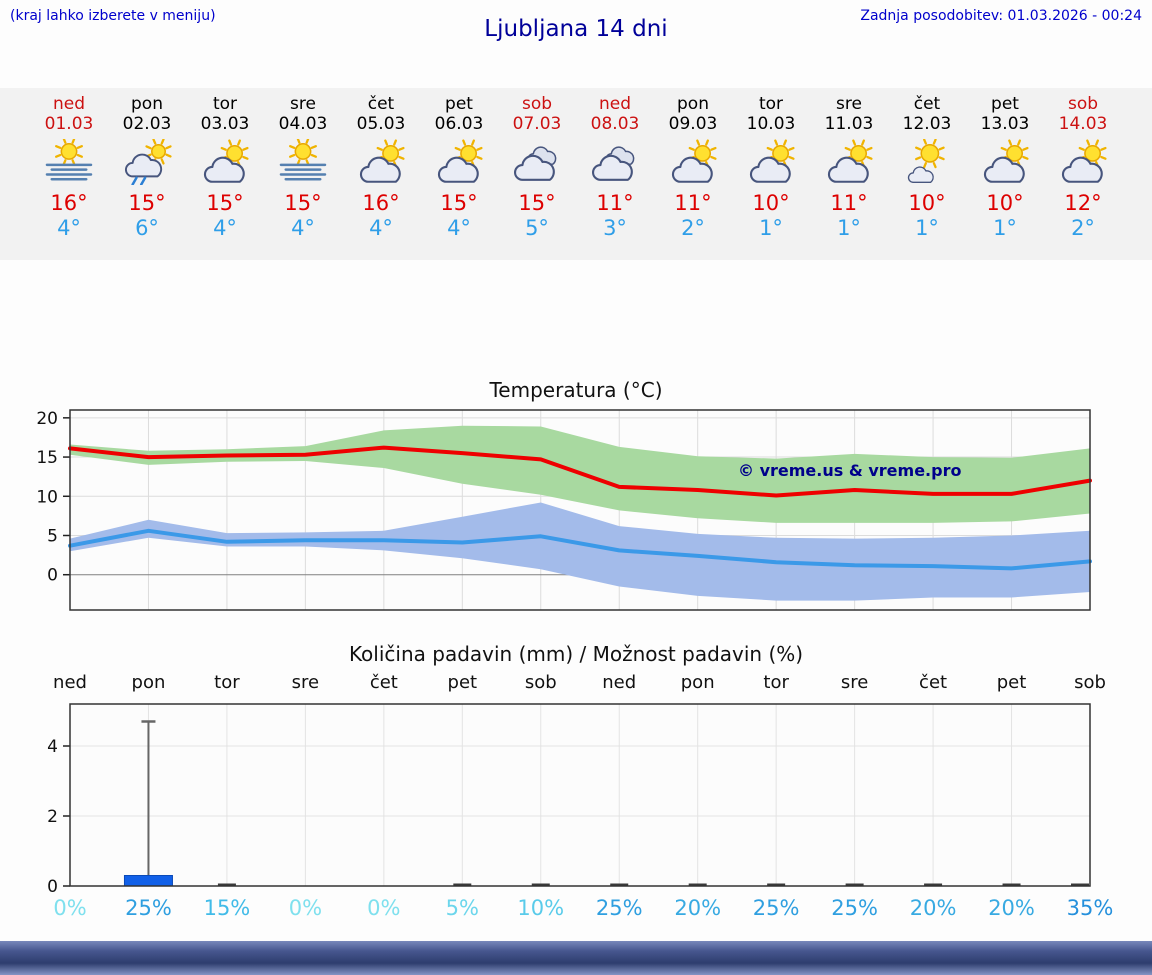 The height and width of the screenshot is (975, 1152). I want to click on min-temperature-line, so click(580, 549).